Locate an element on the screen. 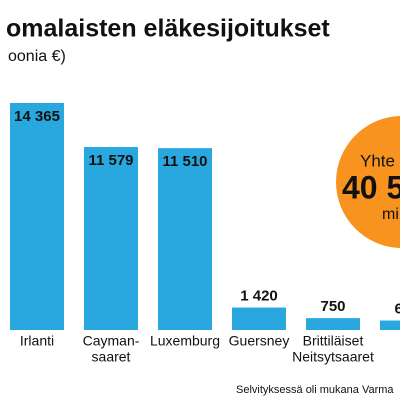 This screenshot has height=400, width=400. value-label: 11 579 is located at coordinates (110, 160).